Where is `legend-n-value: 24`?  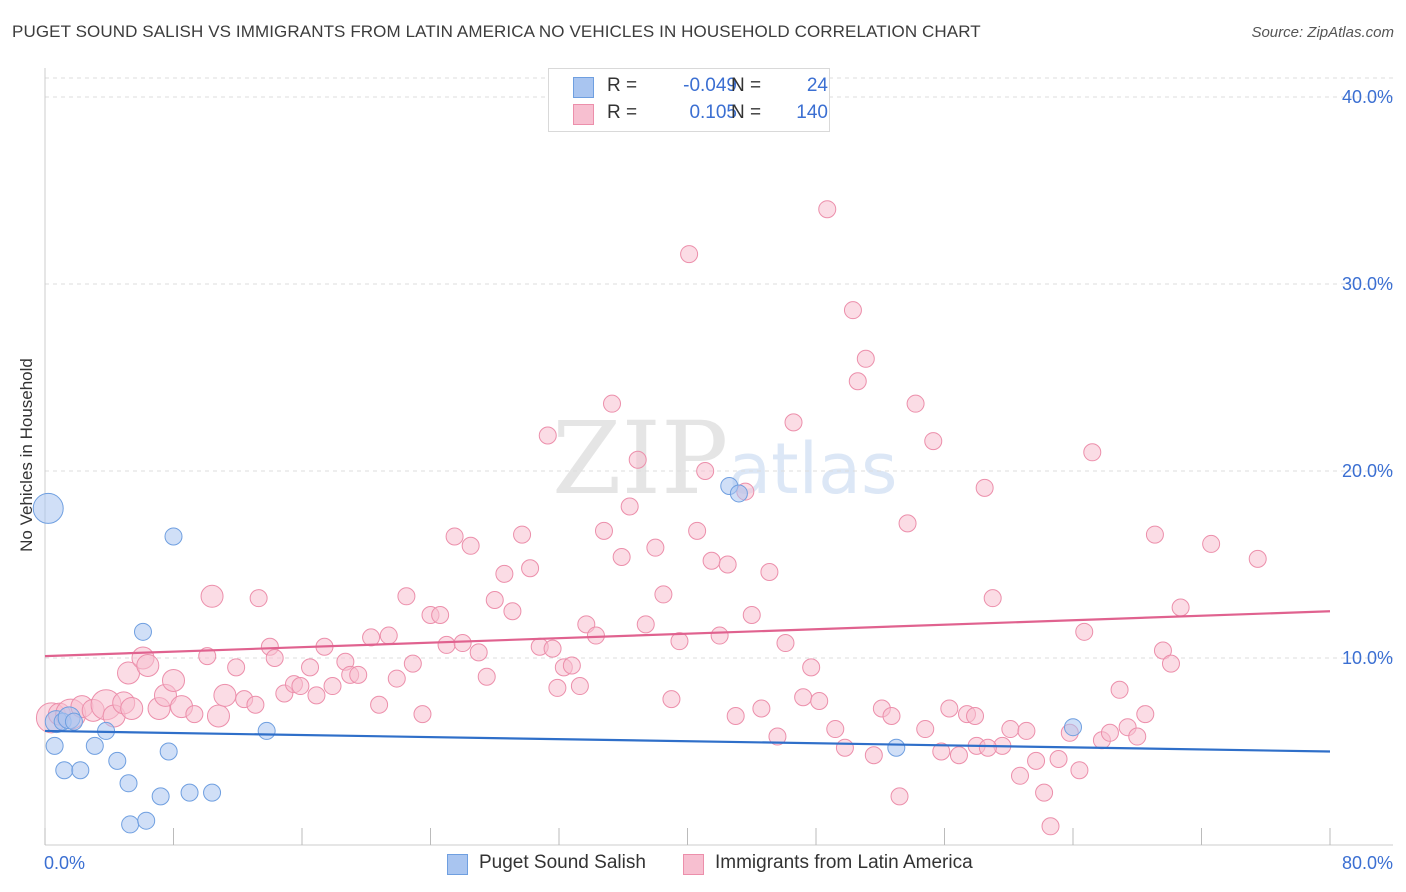
legend-n-value: 24 is located at coordinates (817, 85).